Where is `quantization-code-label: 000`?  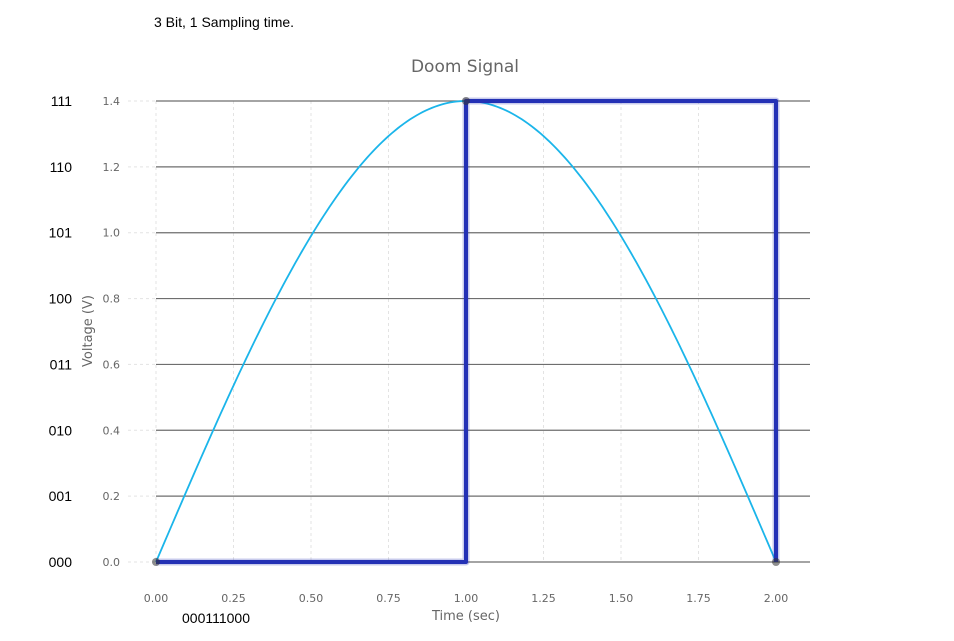 quantization-code-label: 000 is located at coordinates (61, 562).